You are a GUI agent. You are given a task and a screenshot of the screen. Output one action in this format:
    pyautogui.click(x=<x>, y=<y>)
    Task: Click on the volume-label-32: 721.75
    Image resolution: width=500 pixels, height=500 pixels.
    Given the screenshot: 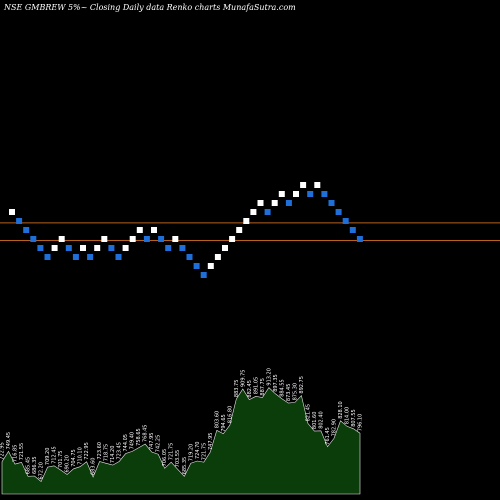 What is the action you would take?
    pyautogui.click(x=204, y=452)
    